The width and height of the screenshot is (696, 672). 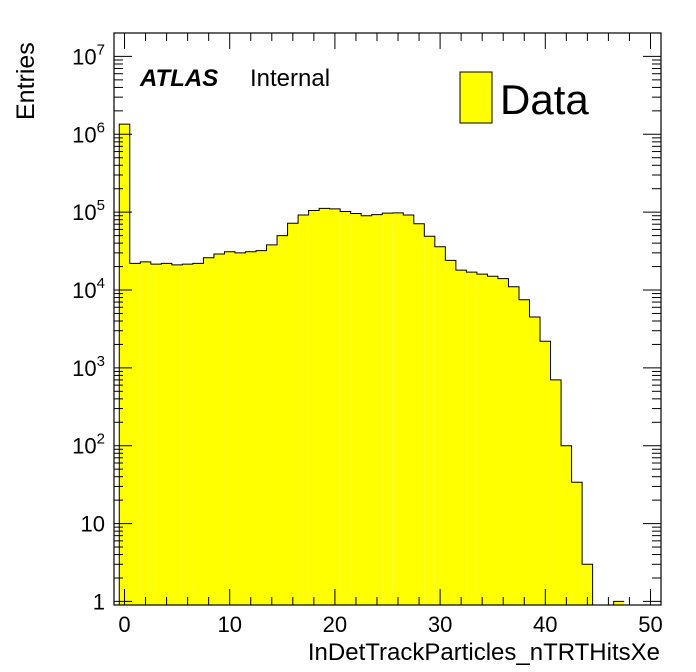 I want to click on x-tick-label: 40, so click(x=545, y=624).